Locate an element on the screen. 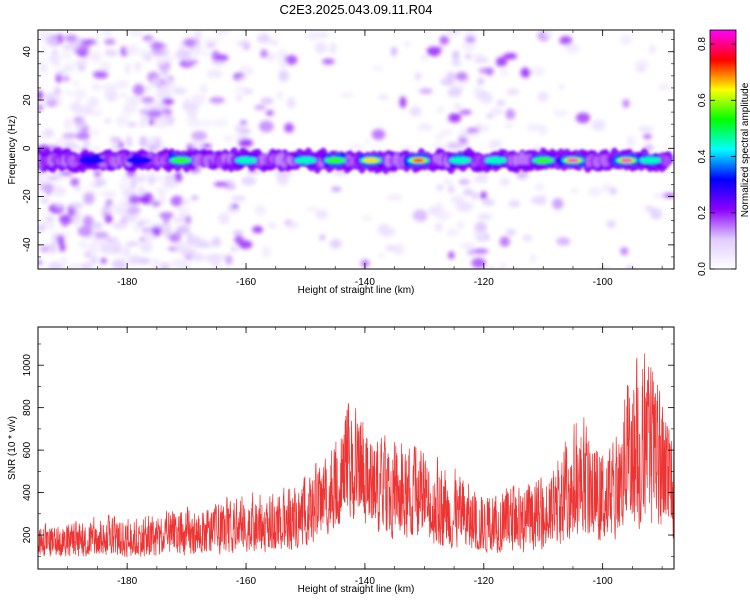 The height and width of the screenshot is (605, 750). colorbar-tick-label: 0.2 is located at coordinates (702, 212).